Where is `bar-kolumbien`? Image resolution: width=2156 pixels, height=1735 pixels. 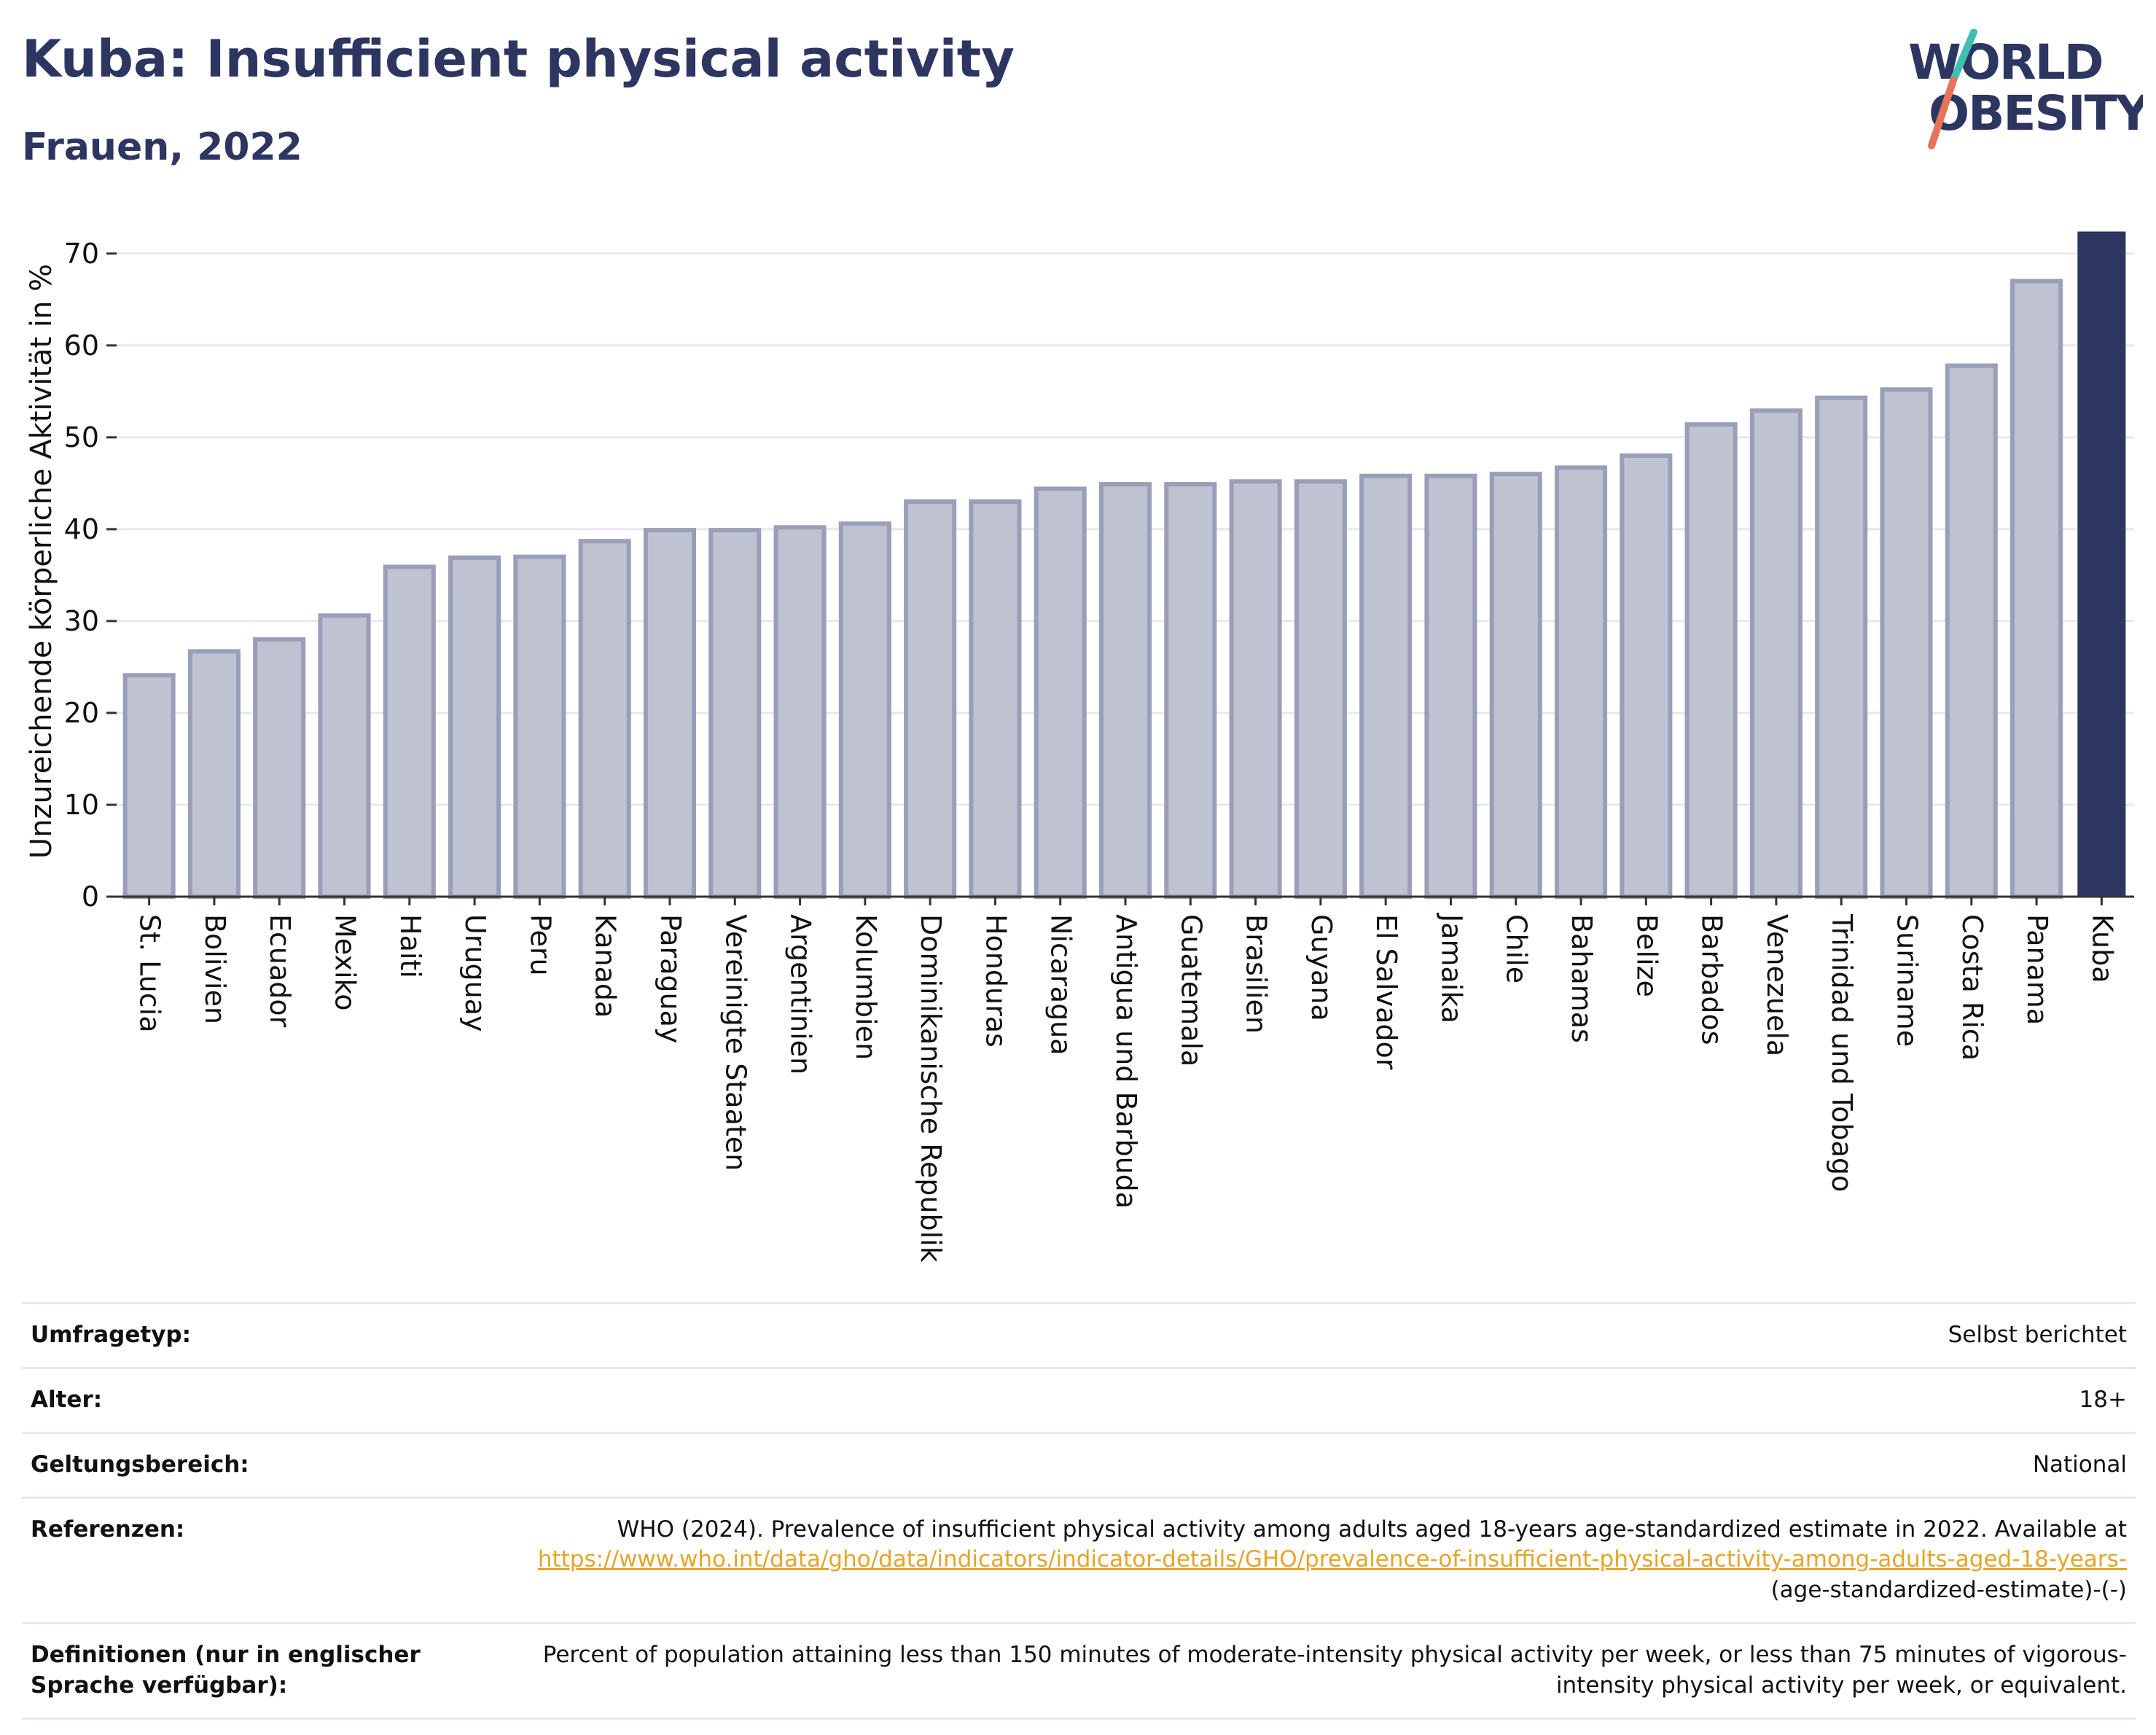
bar-kolumbien is located at coordinates (865, 710).